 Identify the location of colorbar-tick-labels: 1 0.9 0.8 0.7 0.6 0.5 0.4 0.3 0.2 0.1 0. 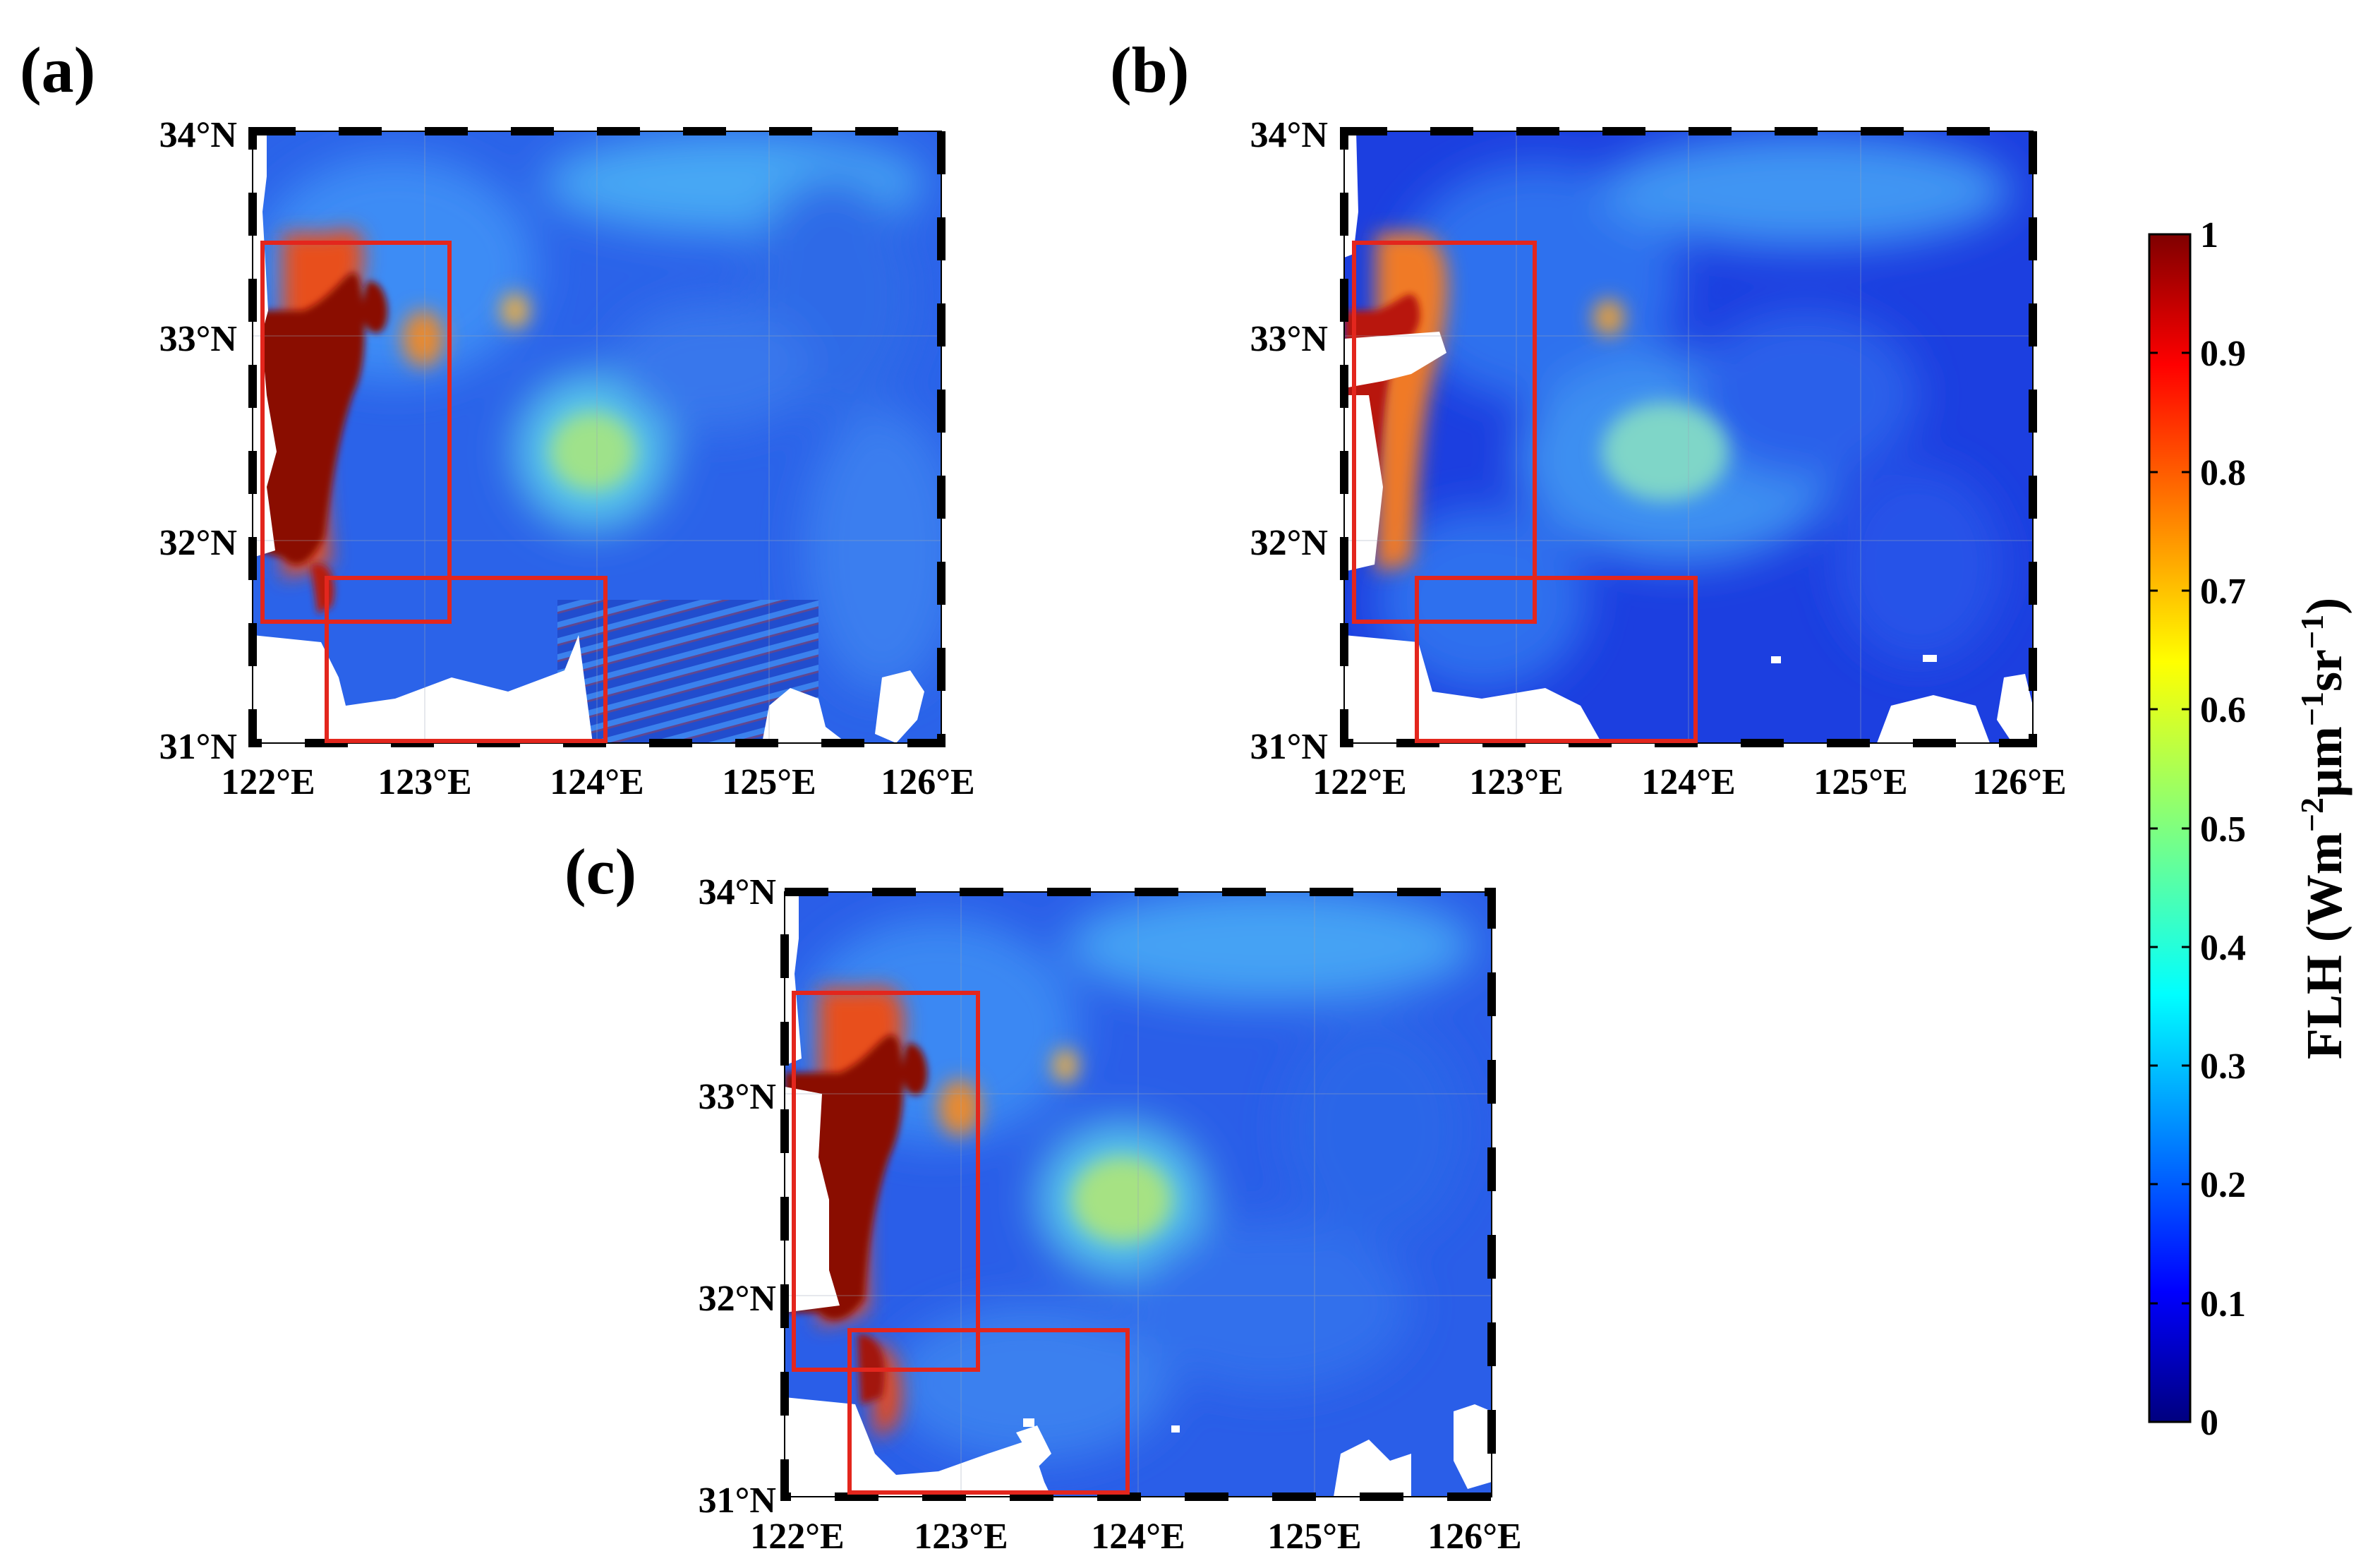
(2223, 829).